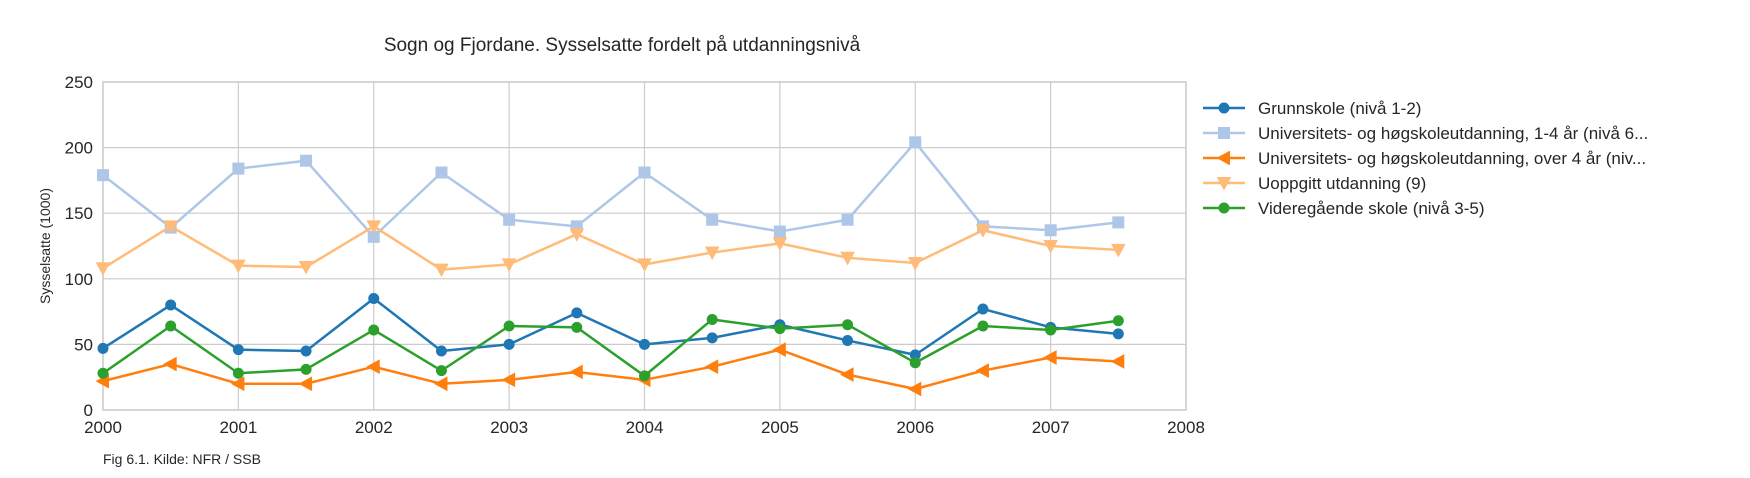 Image resolution: width=1750 pixels, height=478 pixels. I want to click on legend-entry: Videregående skole (nivå 3-5), so click(1344, 208).